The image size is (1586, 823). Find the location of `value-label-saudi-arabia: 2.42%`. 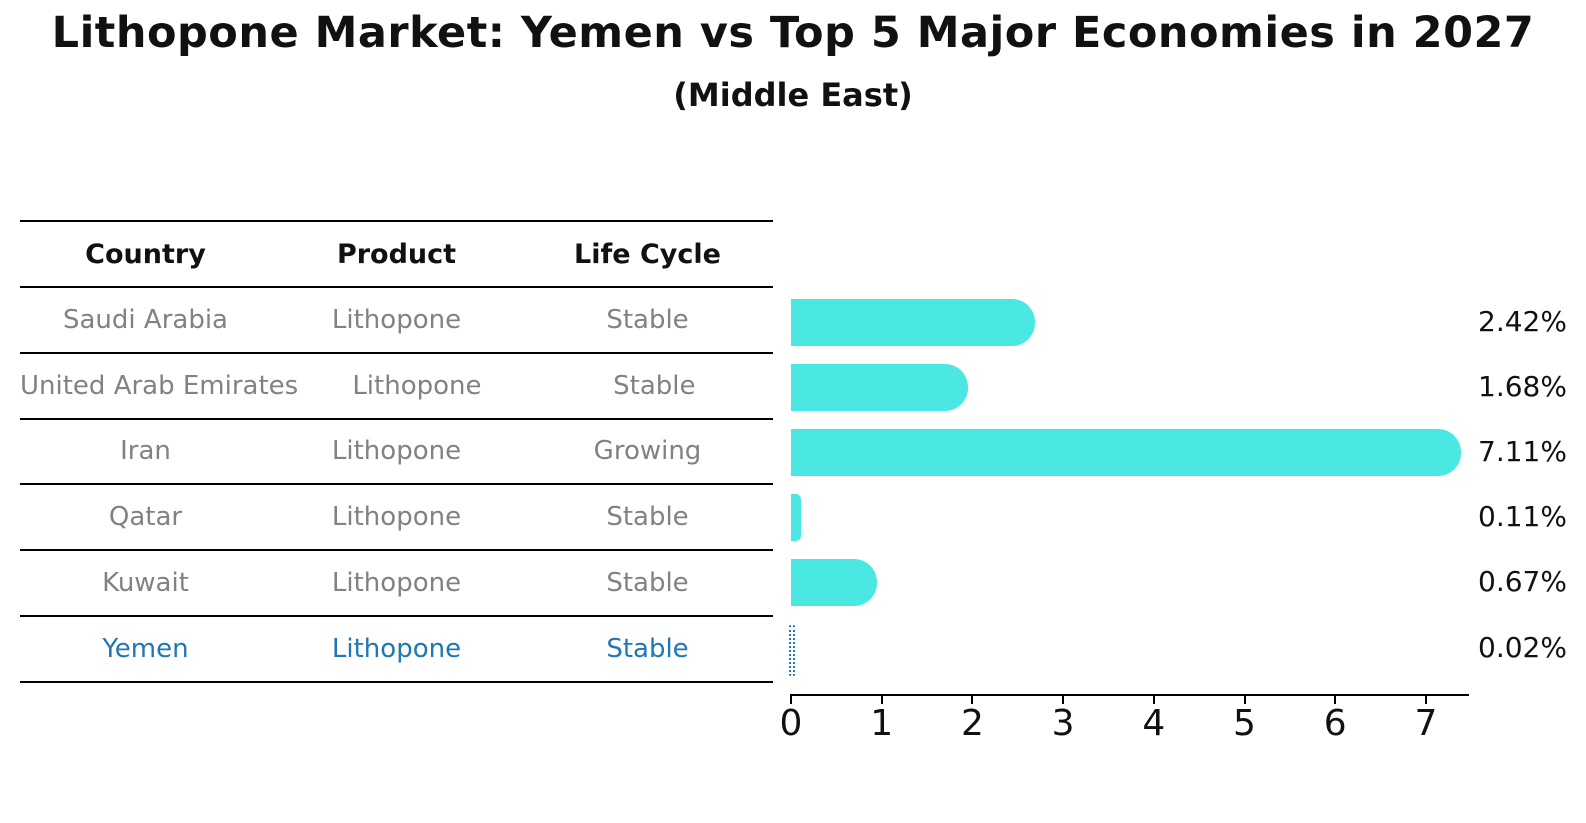

value-label-saudi-arabia: 2.42% is located at coordinates (1522, 321).